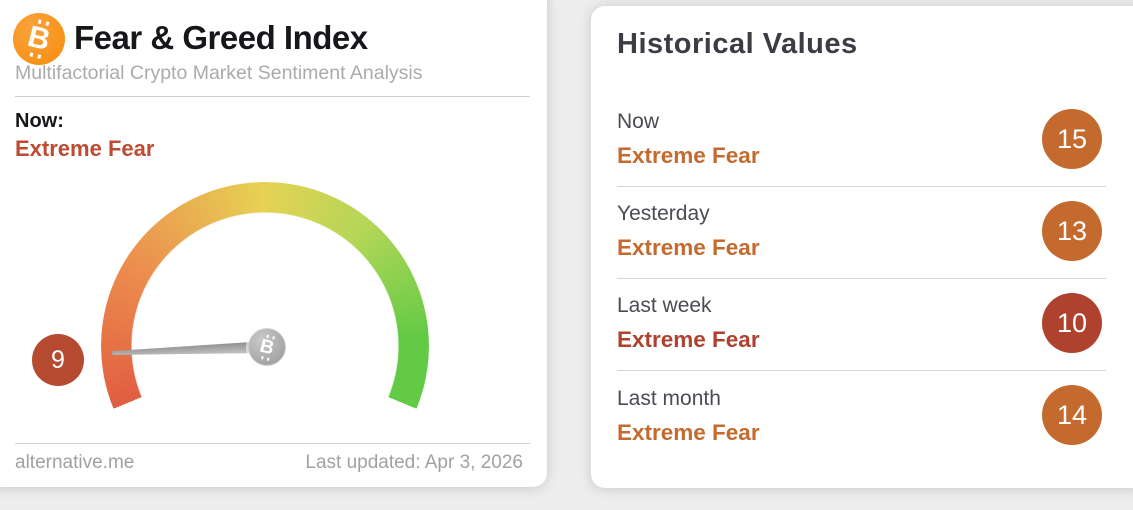  What do you see at coordinates (664, 305) in the screenshot?
I see `history-period-label: Last week` at bounding box center [664, 305].